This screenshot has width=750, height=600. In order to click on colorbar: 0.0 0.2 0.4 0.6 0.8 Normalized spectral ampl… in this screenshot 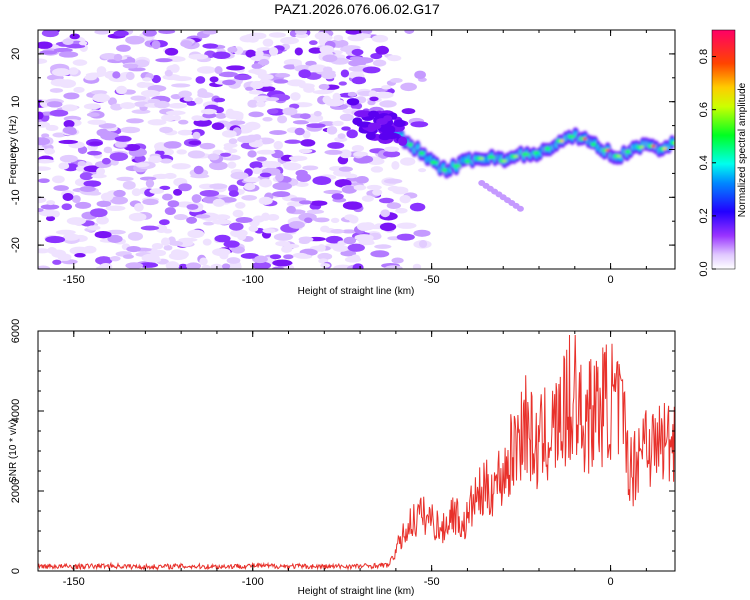, I will do `click(723, 153)`.